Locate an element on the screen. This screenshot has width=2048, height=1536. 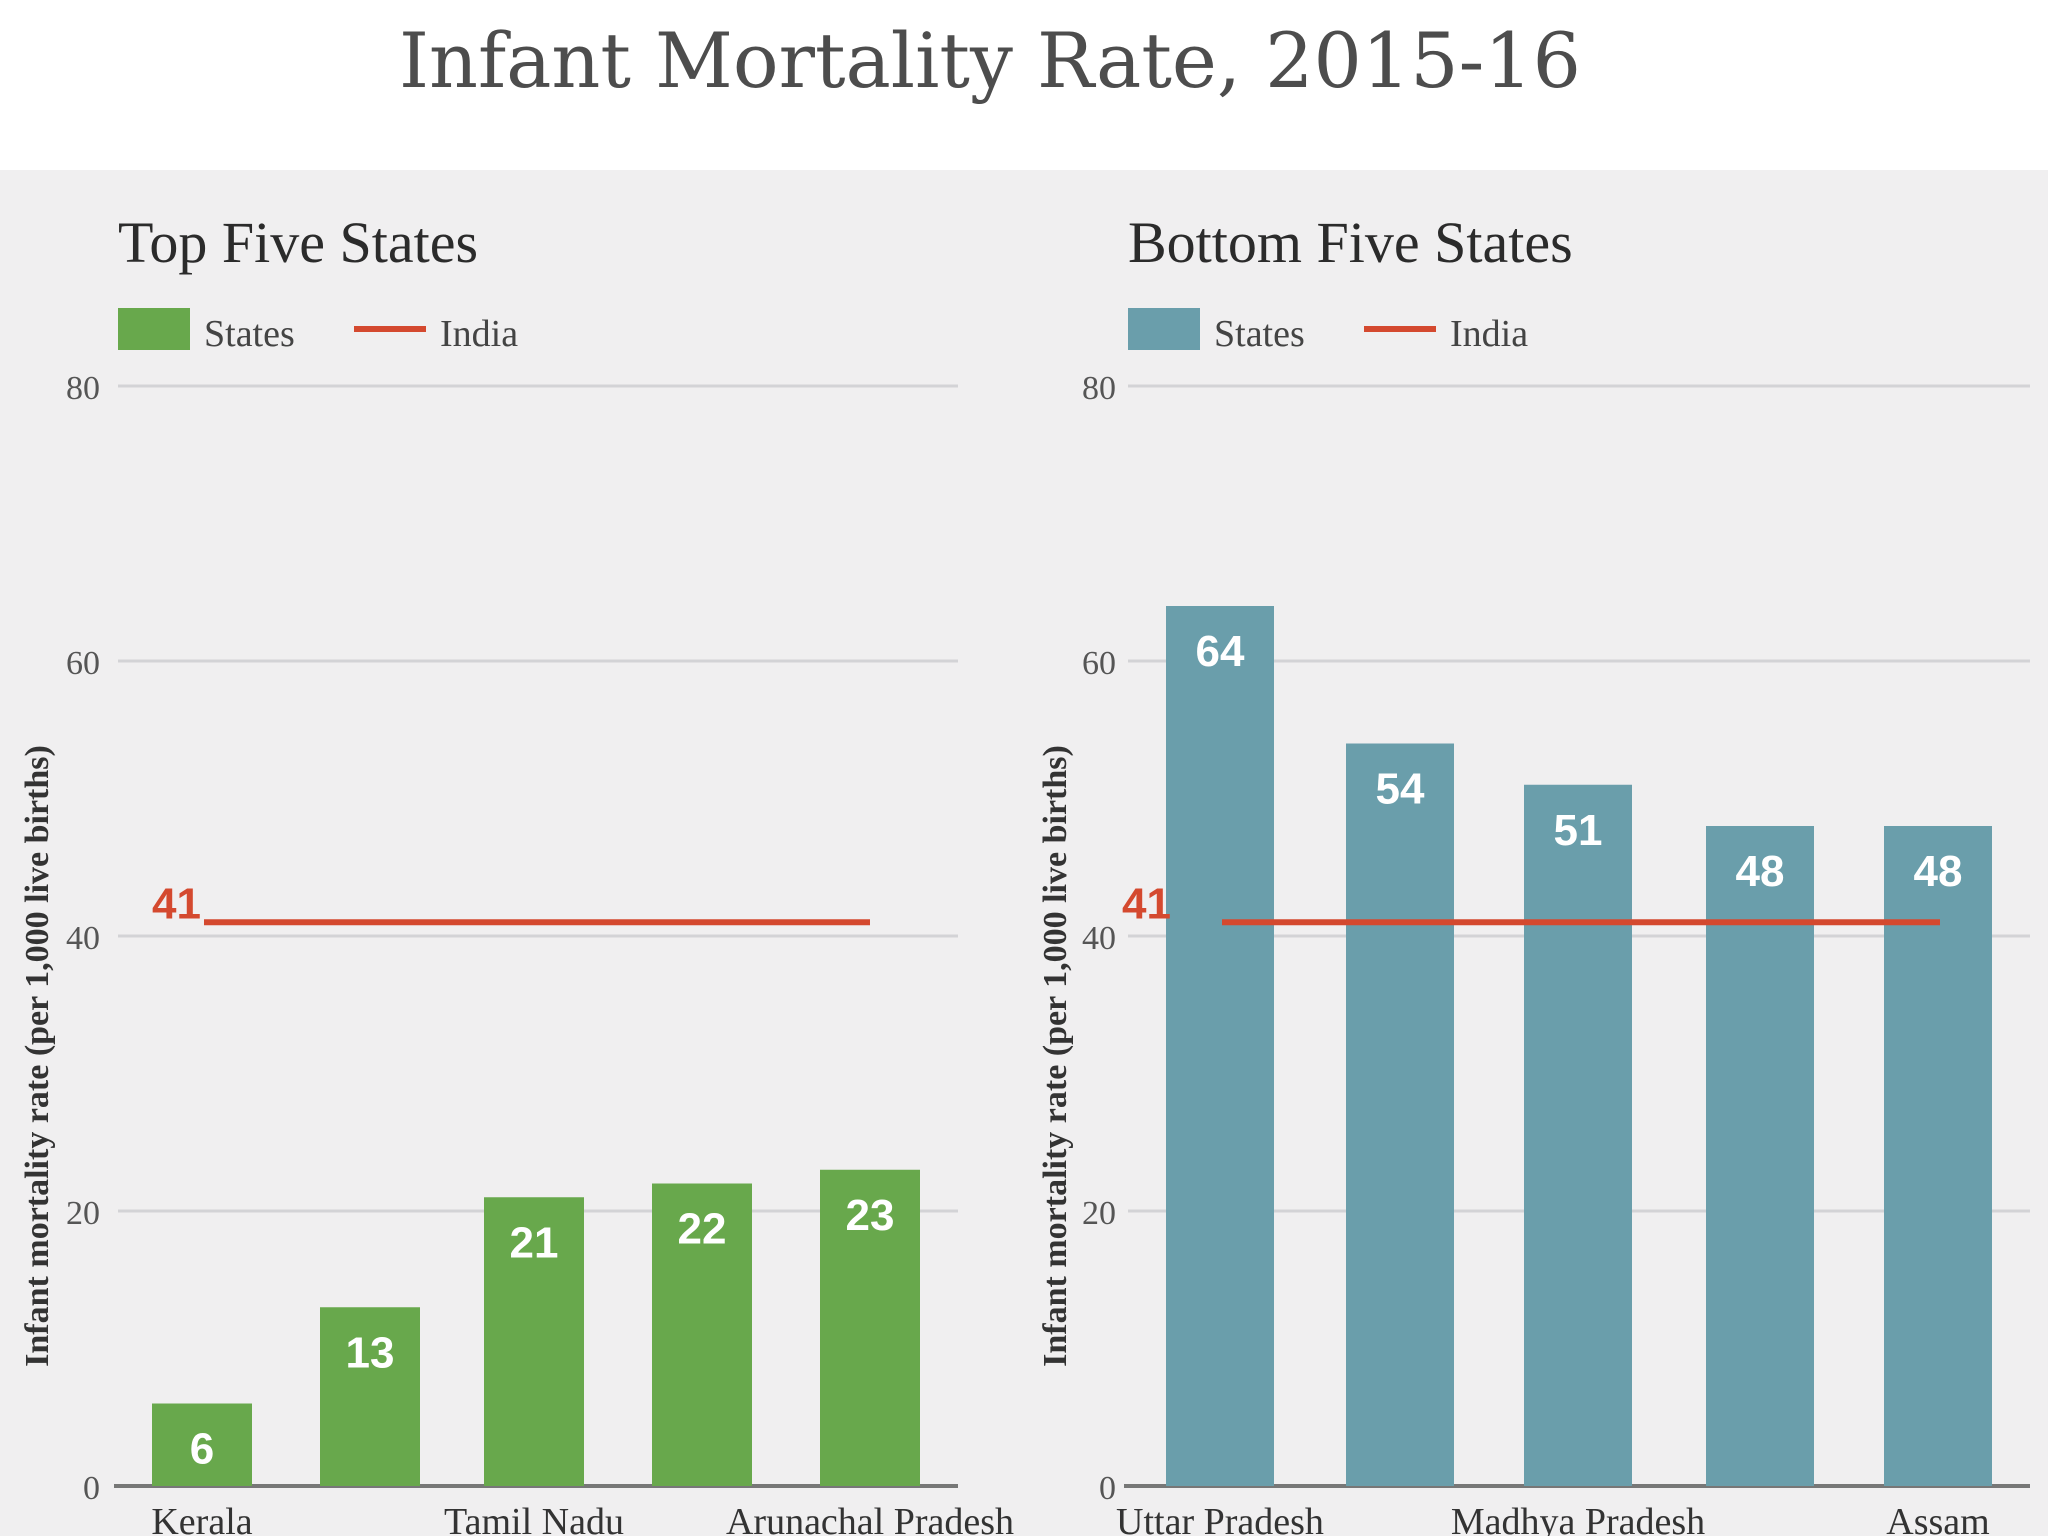
page-title: Infant Mortality Rate, 2015-16 is located at coordinates (990, 60).